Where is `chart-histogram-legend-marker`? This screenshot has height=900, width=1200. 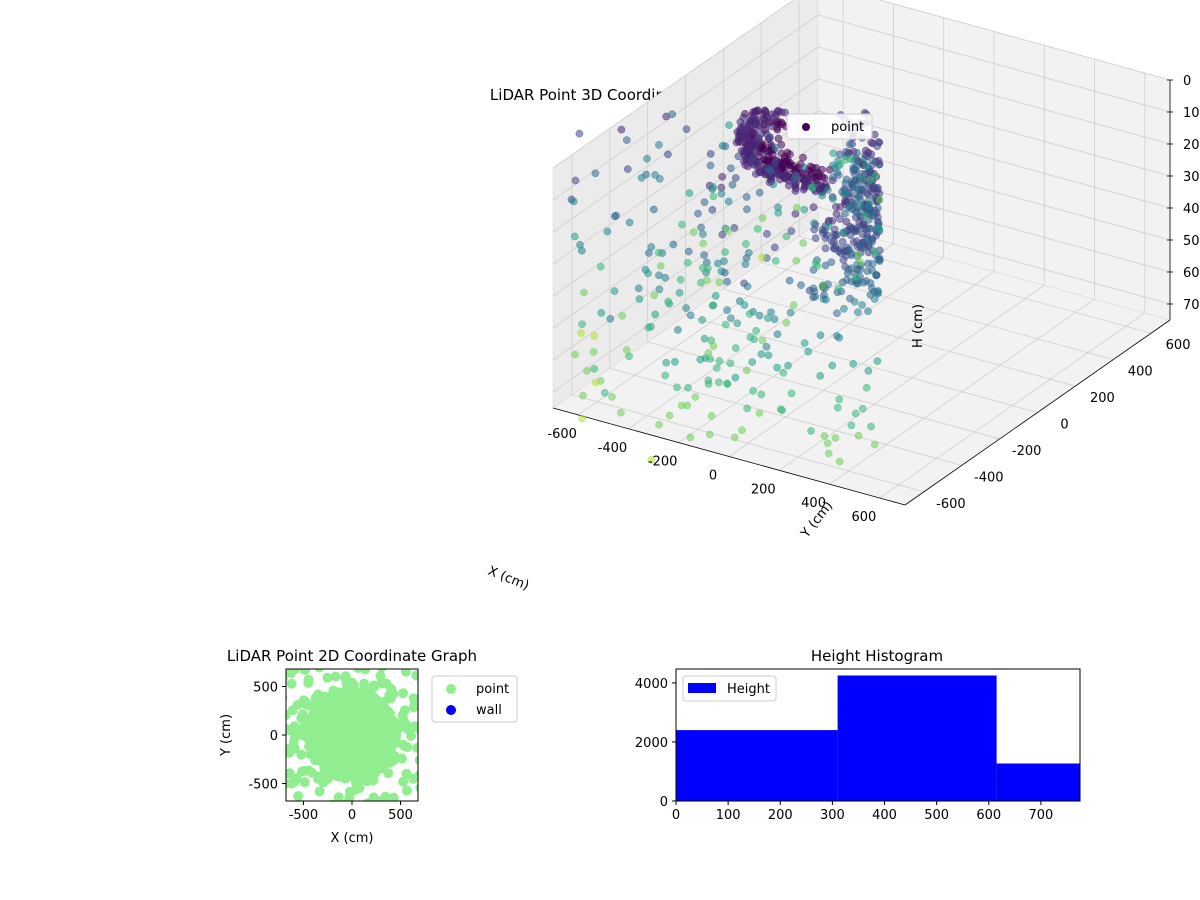 chart-histogram-legend-marker is located at coordinates (702, 688).